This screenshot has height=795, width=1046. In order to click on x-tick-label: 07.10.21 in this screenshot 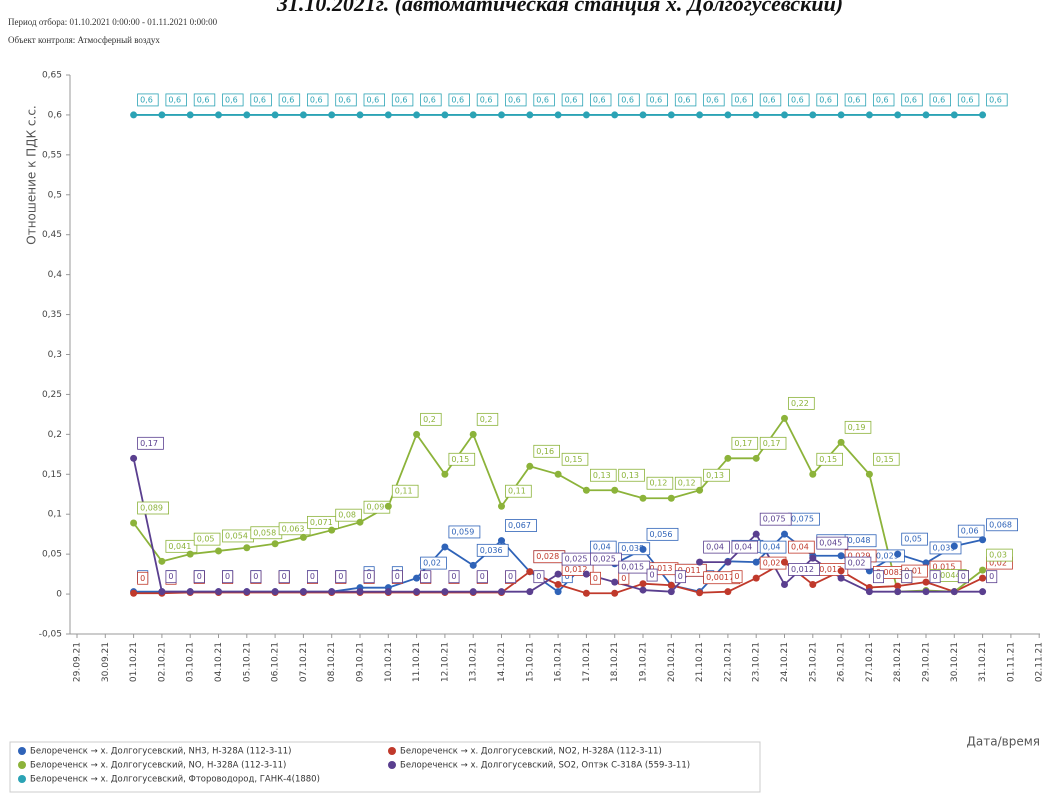, I will do `click(304, 662)`.